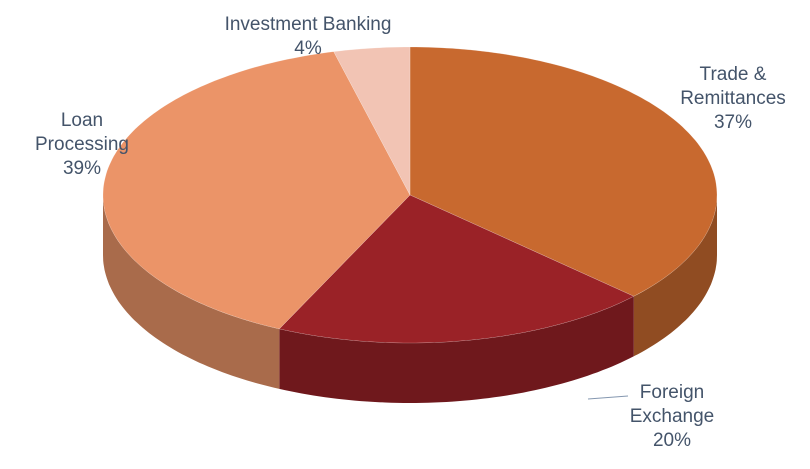 This screenshot has width=810, height=469. Describe the element at coordinates (608, 397) in the screenshot. I see `leader-line` at that location.